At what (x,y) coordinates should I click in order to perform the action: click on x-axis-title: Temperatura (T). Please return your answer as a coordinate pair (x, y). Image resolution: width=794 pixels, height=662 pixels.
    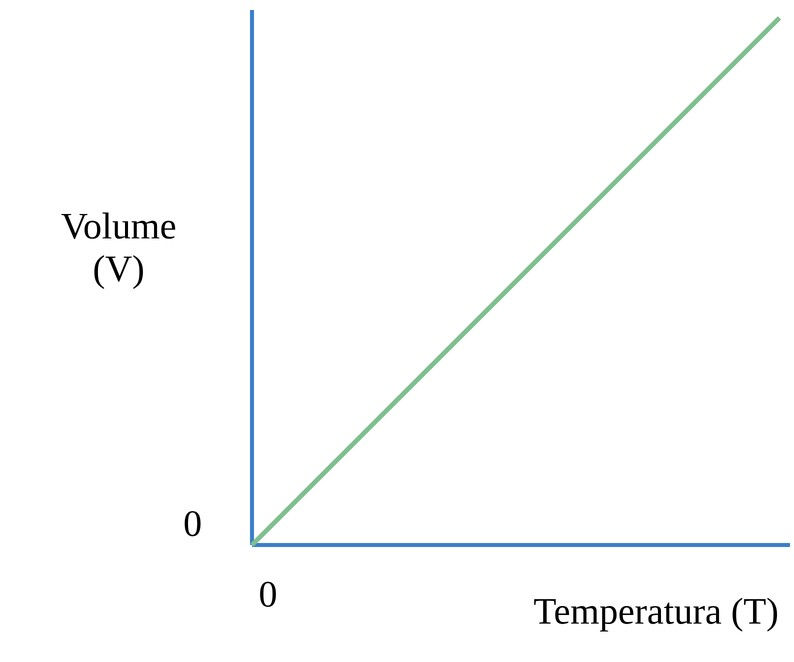
    Looking at the image, I should click on (656, 615).